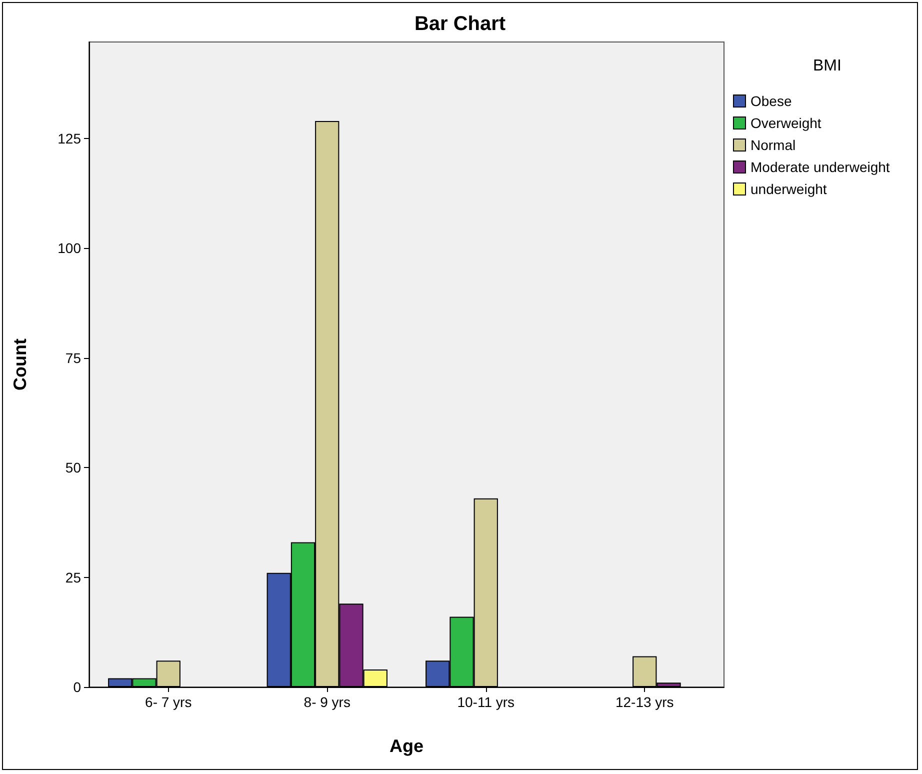 This screenshot has width=922, height=774. Describe the element at coordinates (786, 123) in the screenshot. I see `legend-label: Overweight` at that location.